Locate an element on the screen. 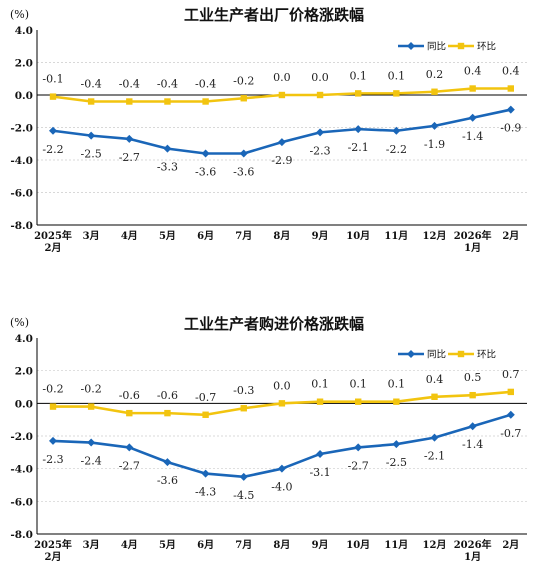  data-label: -0.7 is located at coordinates (510, 433).